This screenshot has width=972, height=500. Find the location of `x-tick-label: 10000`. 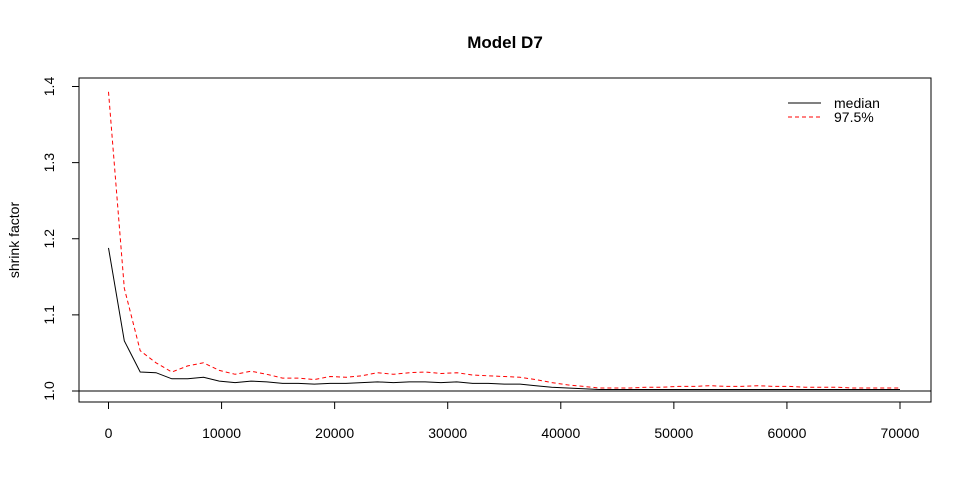

x-tick-label: 10000 is located at coordinates (221, 433).